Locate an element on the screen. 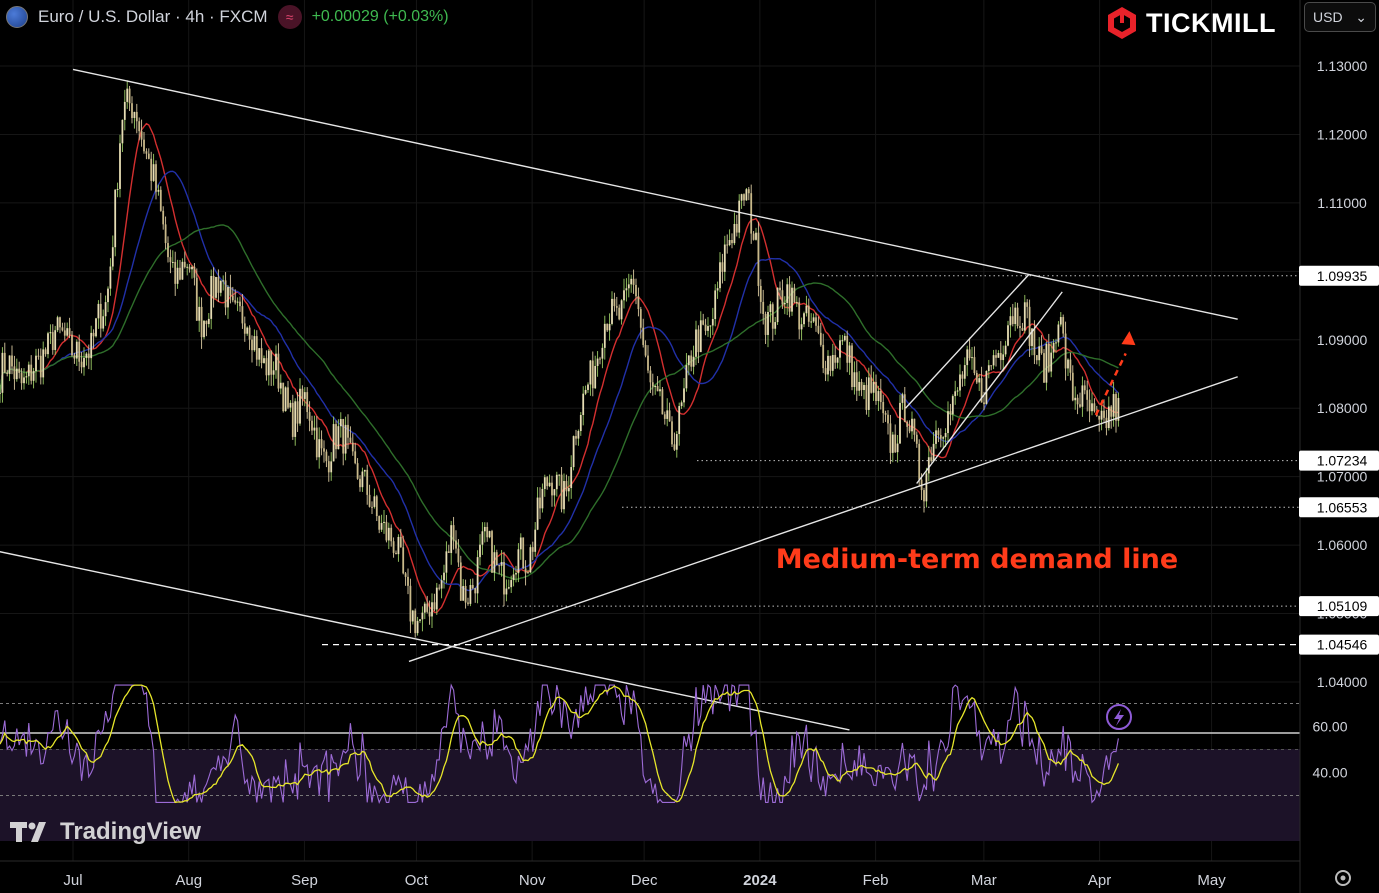 Image resolution: width=1379 pixels, height=893 pixels. lower-channel-trendline is located at coordinates (425, 638).